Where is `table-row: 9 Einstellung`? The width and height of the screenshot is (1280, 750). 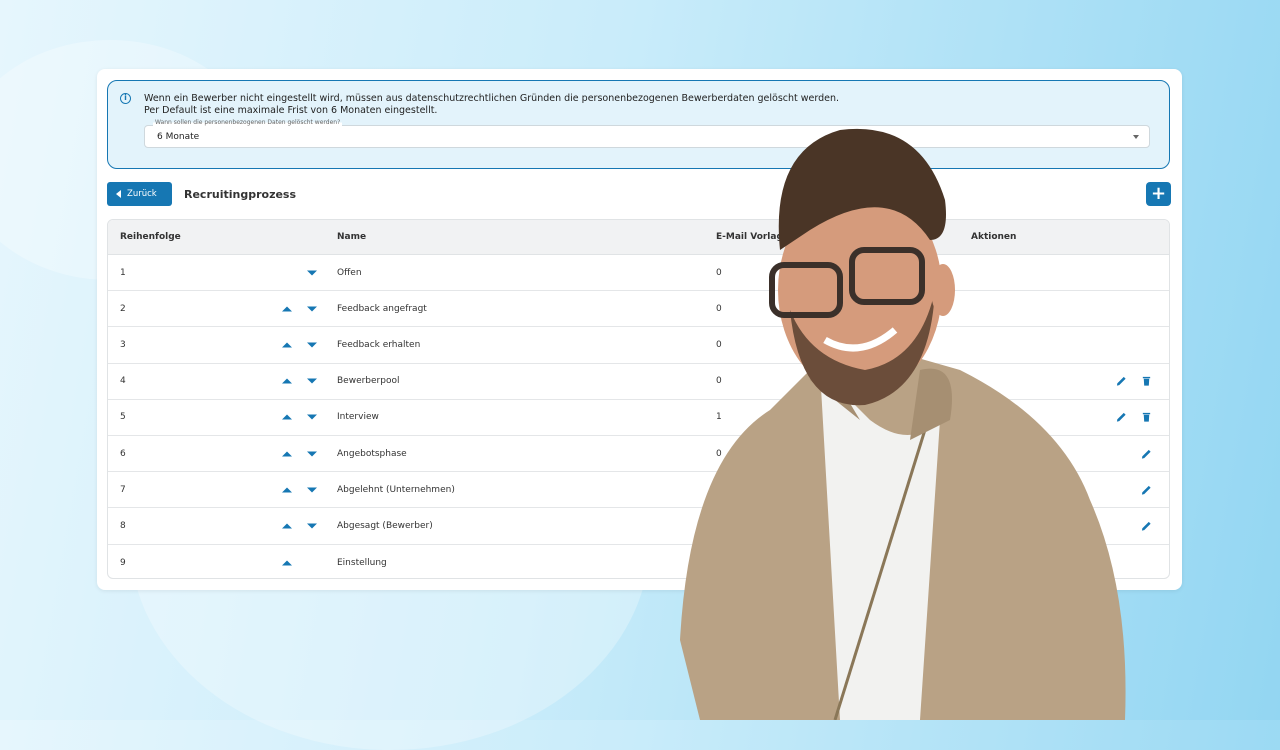 table-row: 9 Einstellung is located at coordinates (638, 562).